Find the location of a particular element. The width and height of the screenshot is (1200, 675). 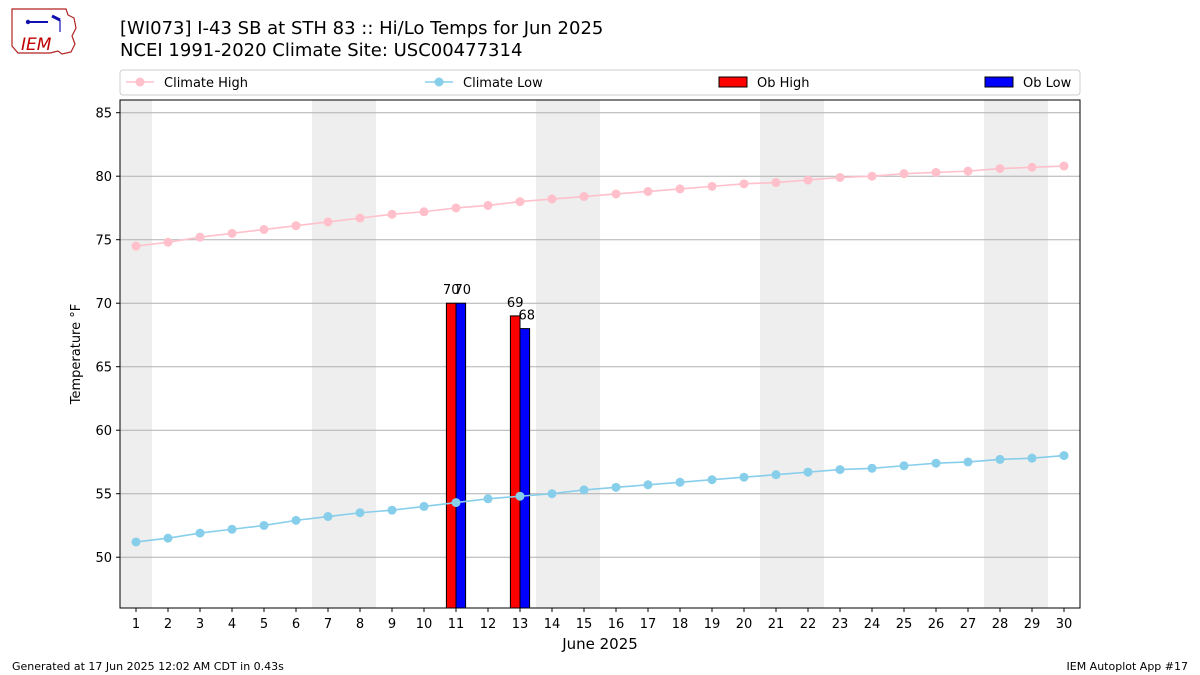

y-tick-label: 60 is located at coordinates (103, 431).